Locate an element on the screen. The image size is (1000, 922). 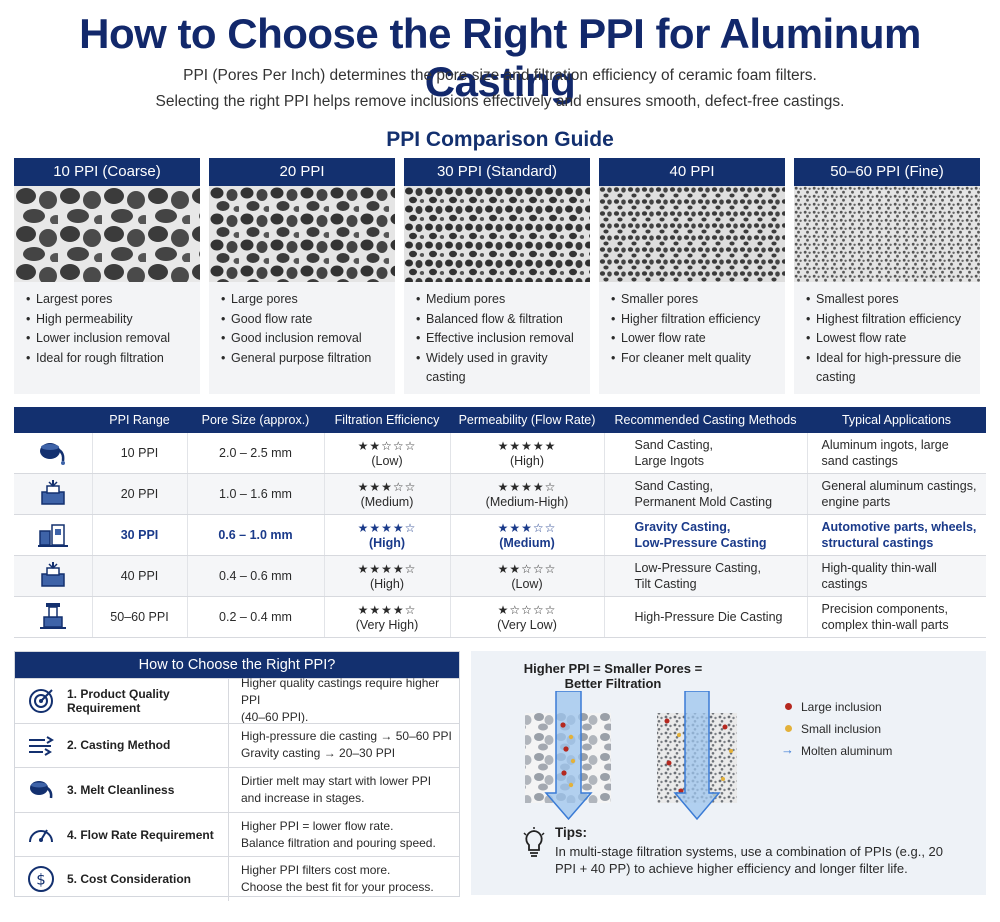
permeability-label: (Very Low) is located at coordinates (527, 625).